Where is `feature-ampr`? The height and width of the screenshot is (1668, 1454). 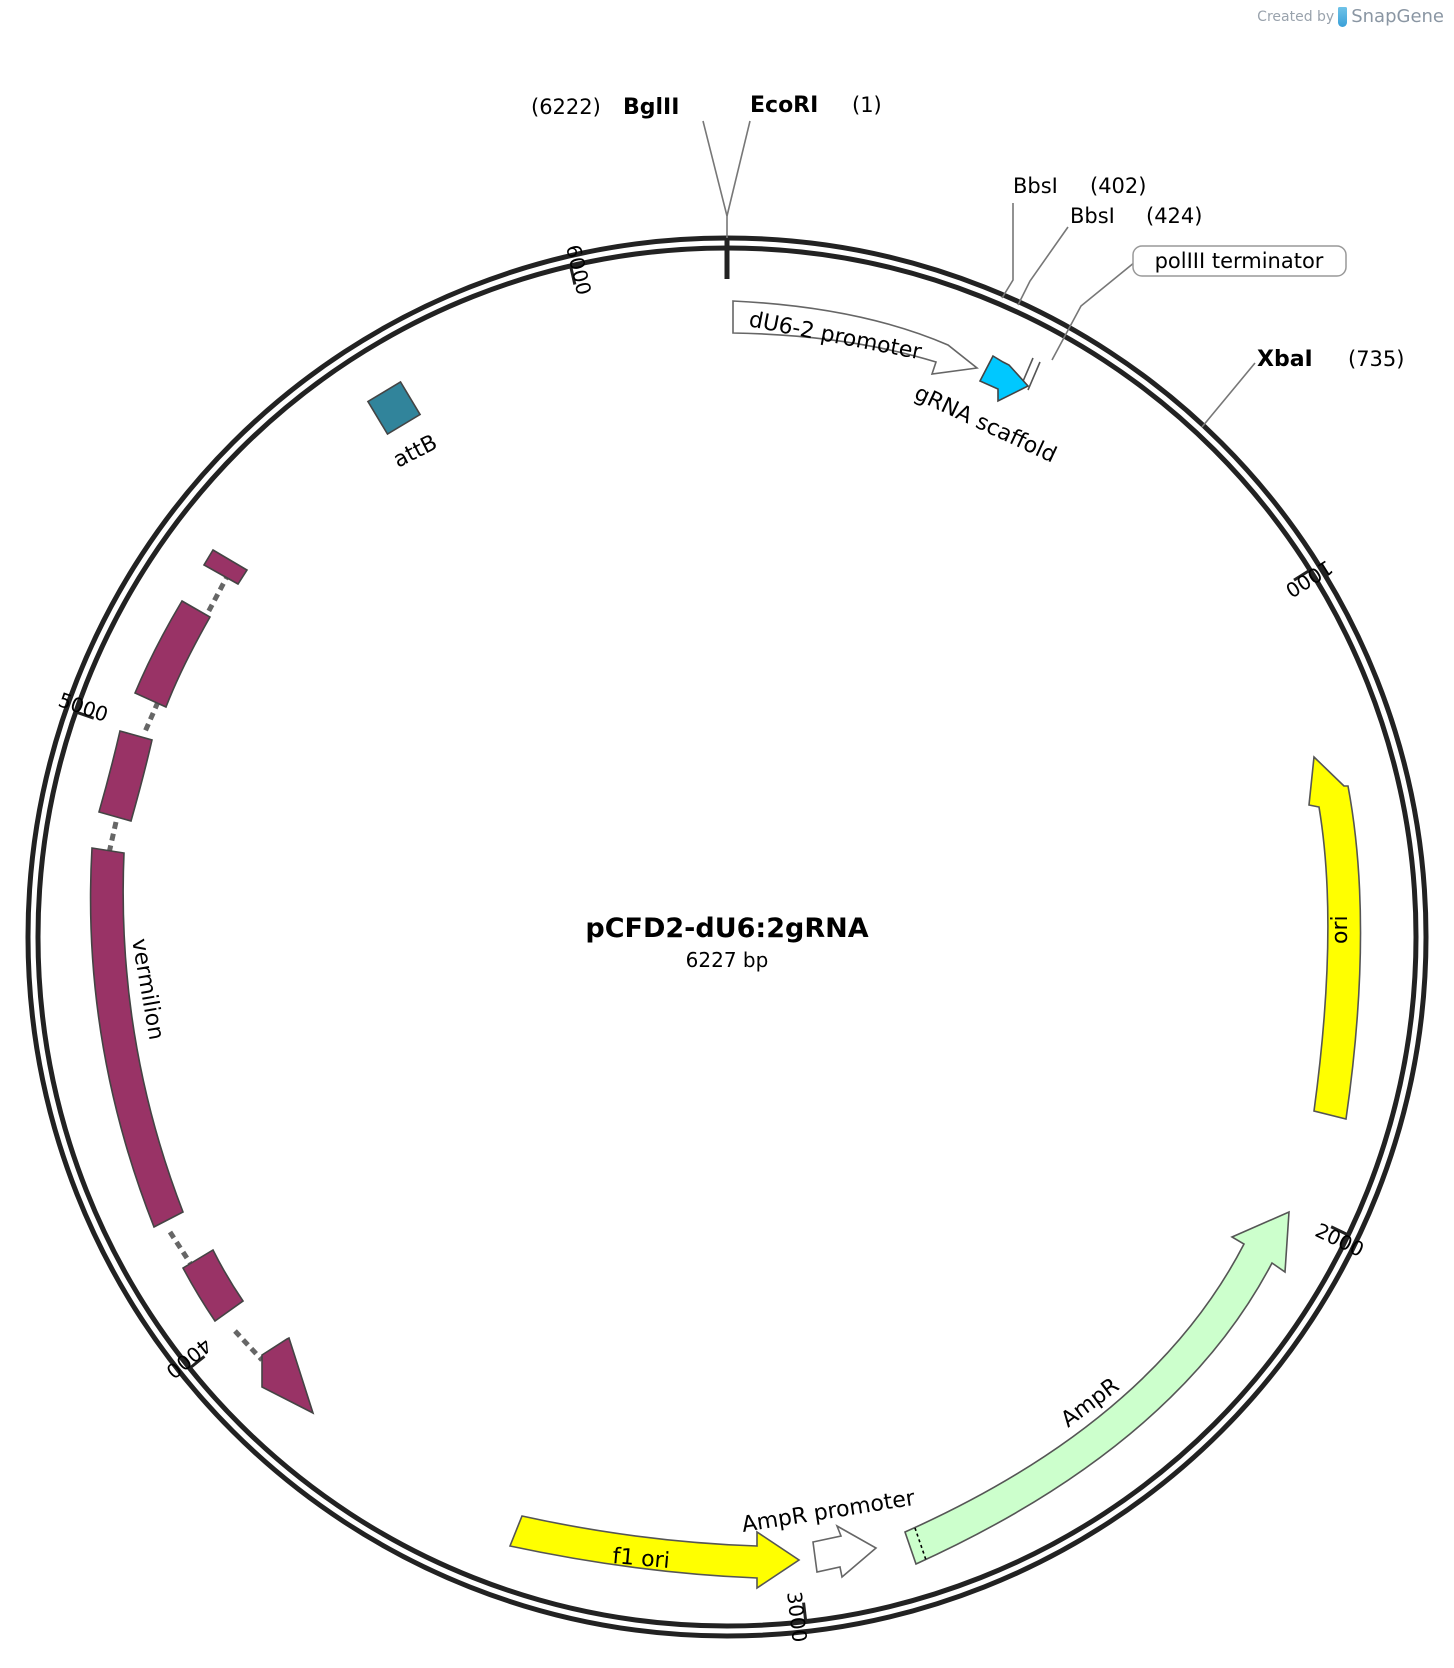
feature-ampr is located at coordinates (1097, 1388).